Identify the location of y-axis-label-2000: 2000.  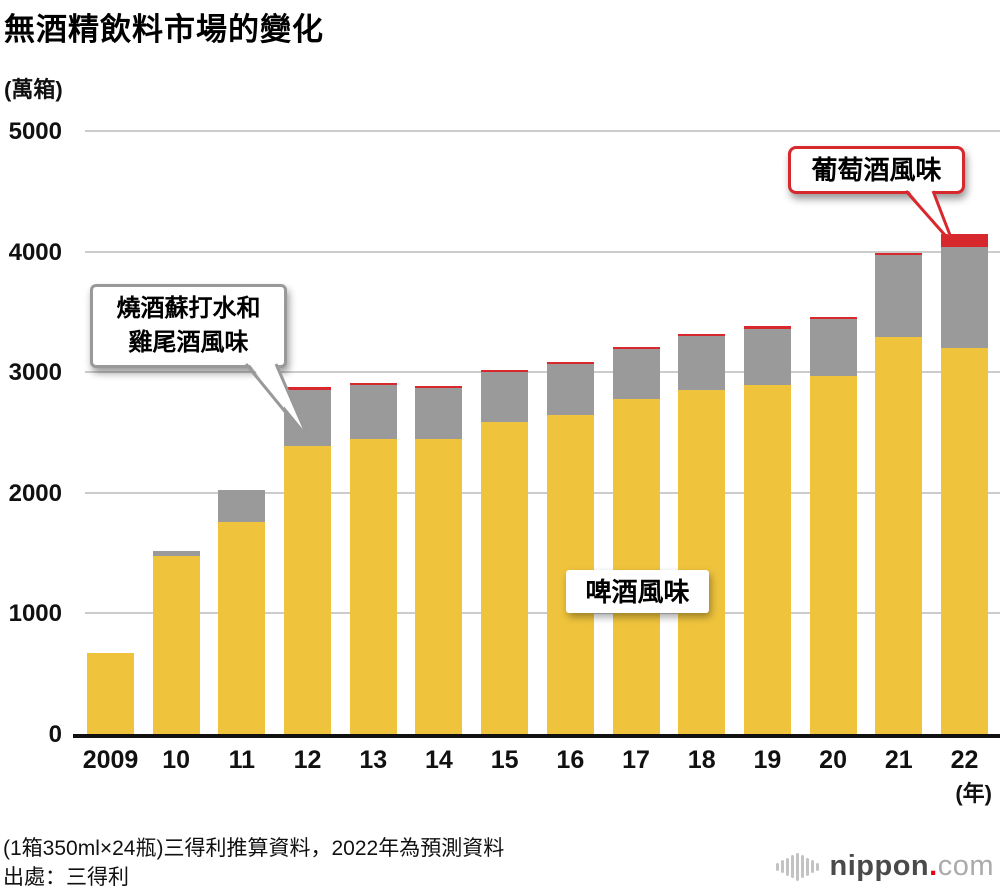
(35, 493).